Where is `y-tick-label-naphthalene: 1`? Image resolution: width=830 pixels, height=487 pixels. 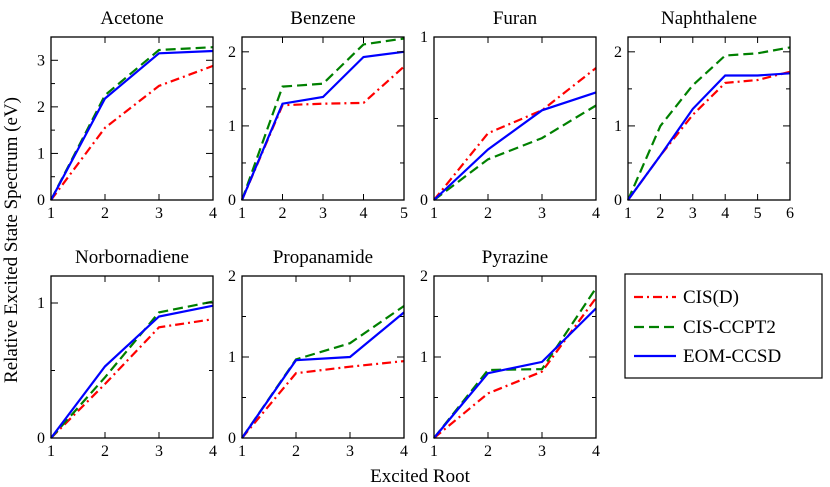 y-tick-label-naphthalene: 1 is located at coordinates (618, 126).